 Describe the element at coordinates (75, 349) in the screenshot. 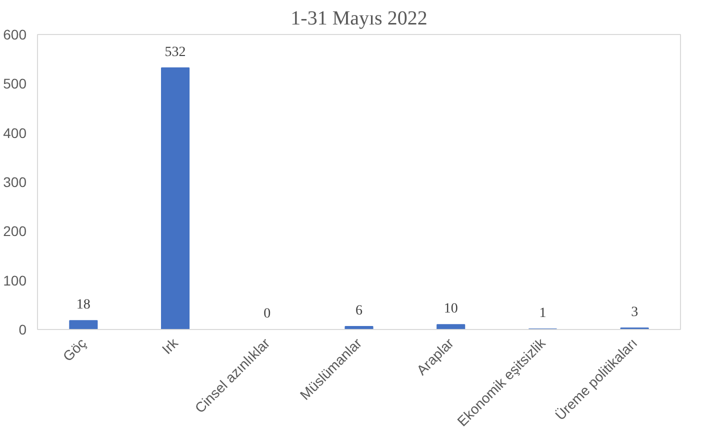

I see `x-tick-label: Göç` at that location.